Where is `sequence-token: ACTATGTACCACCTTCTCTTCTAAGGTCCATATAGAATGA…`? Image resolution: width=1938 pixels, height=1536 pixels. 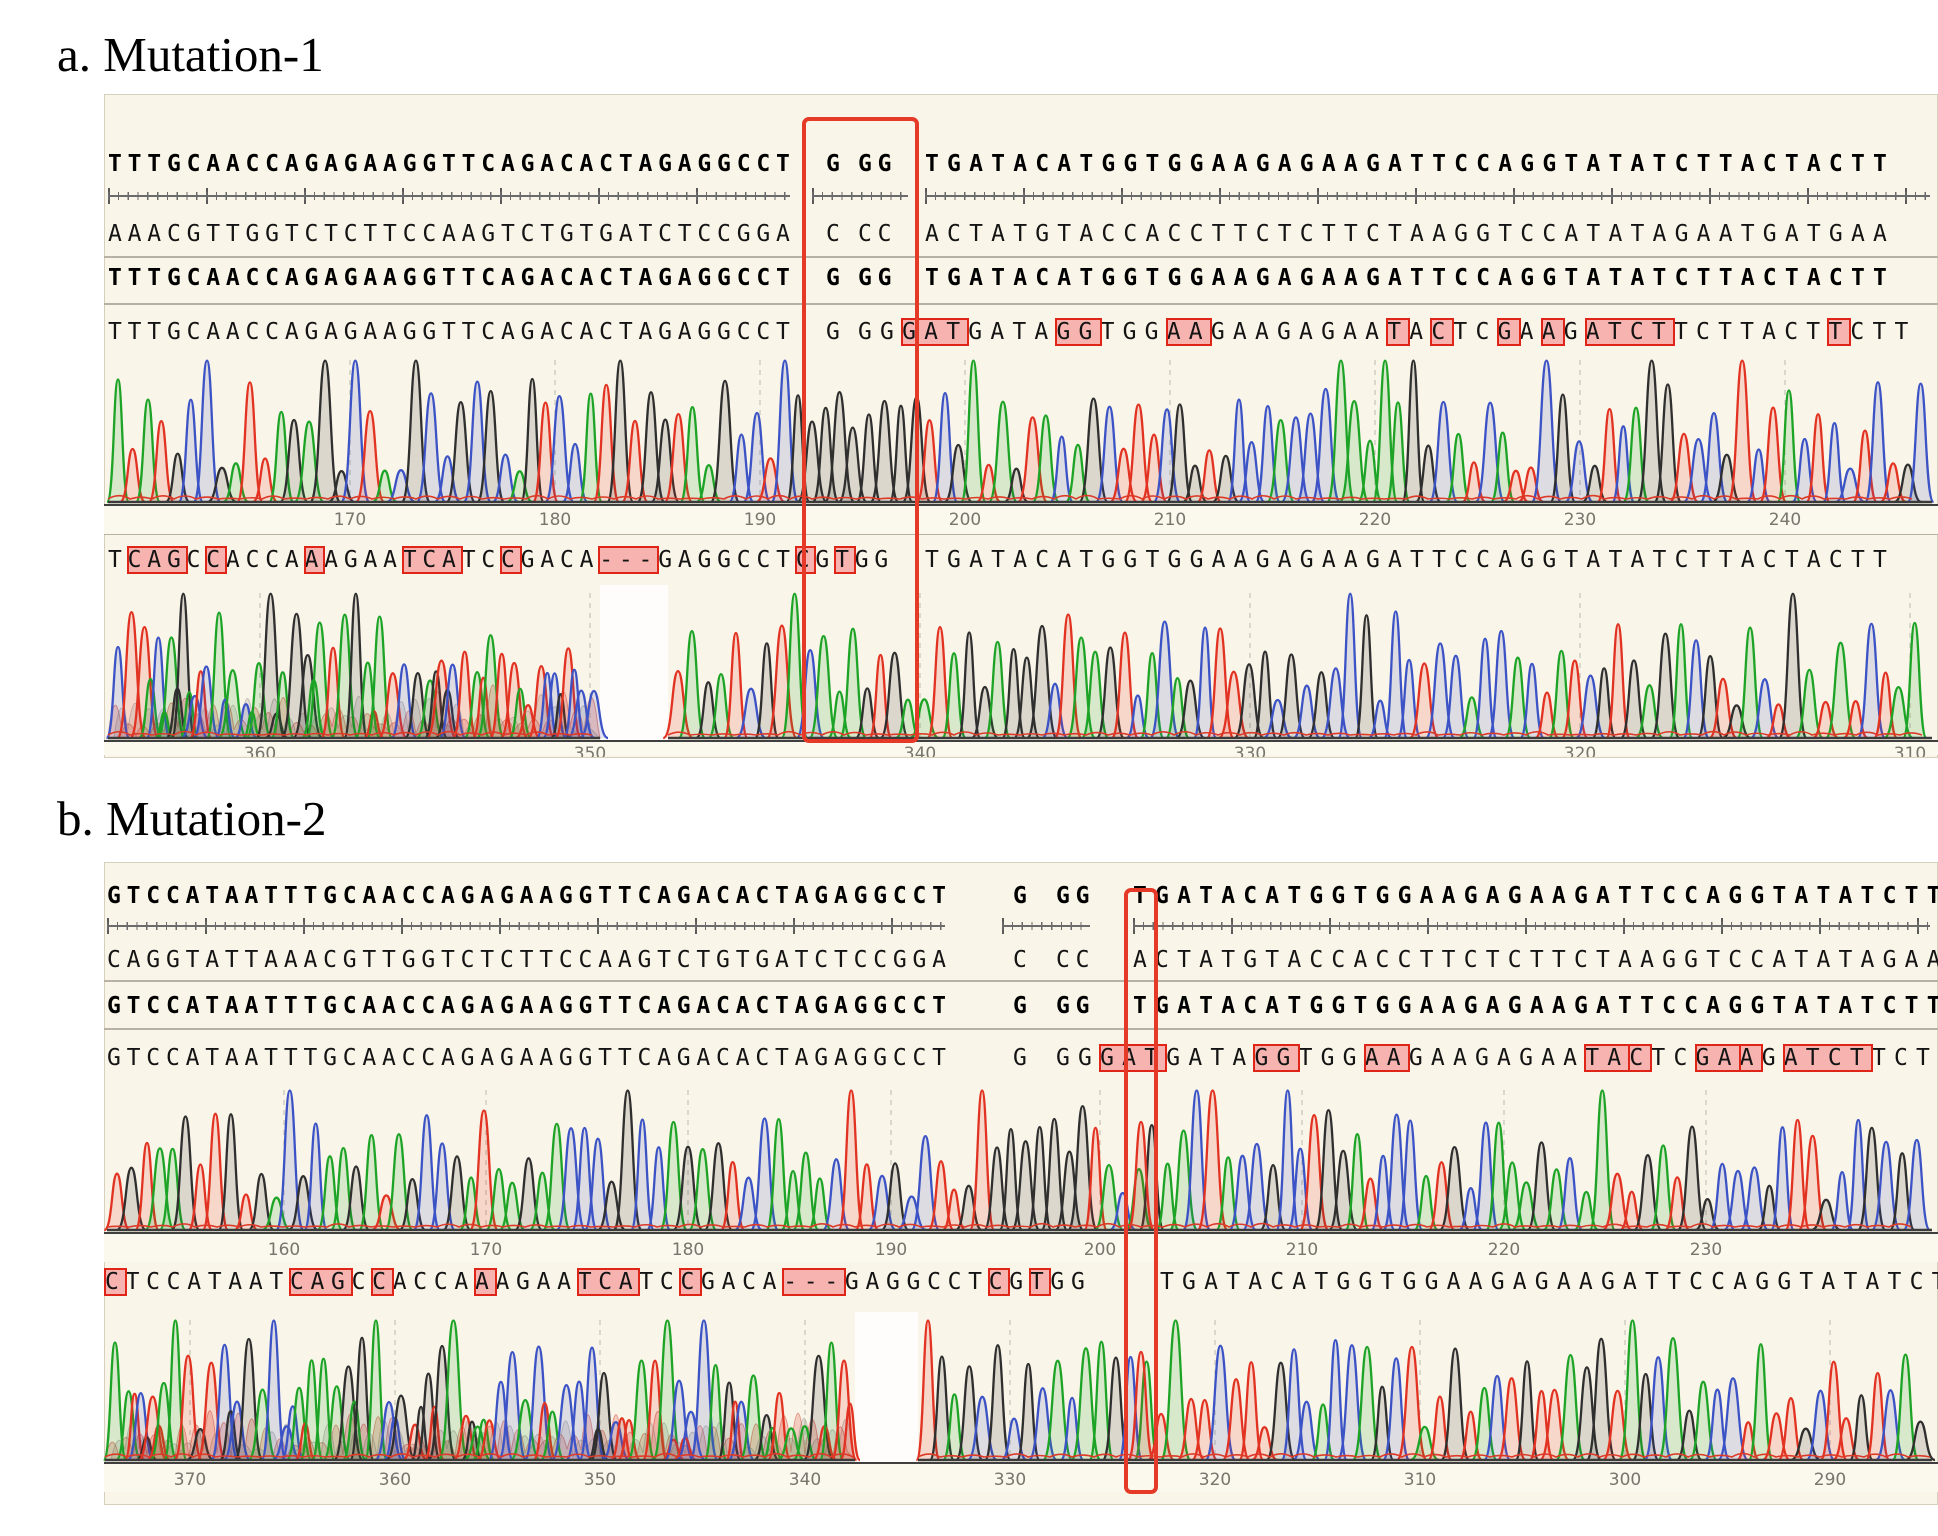 sequence-token: ACTATGTACCACCTTCTCTTCTAAGGTCCATATAGAATGA… is located at coordinates (1410, 234).